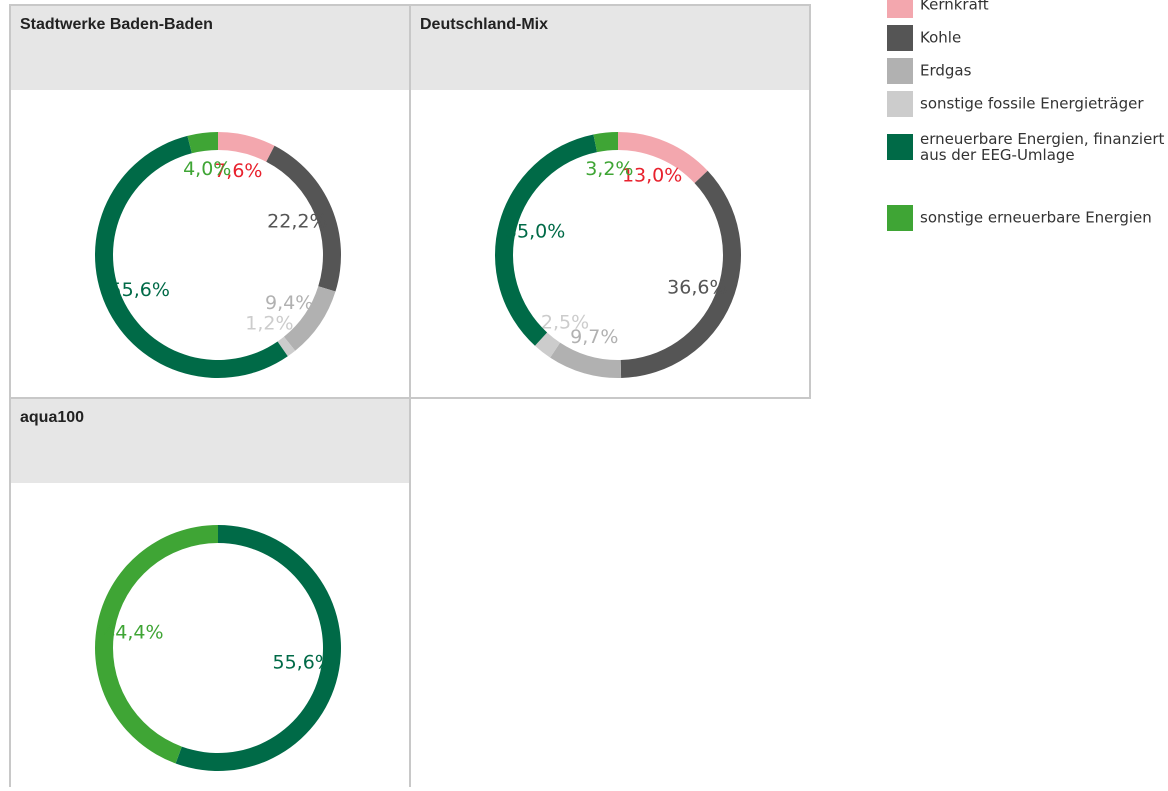 This screenshot has height=791, width=1168. I want to click on legend-label: Kohle, so click(940, 38).